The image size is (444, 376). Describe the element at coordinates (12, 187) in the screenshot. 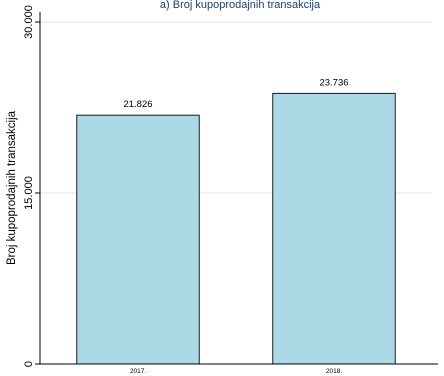

I see `y-axis-label: Broj kupoprodajnih transakcija` at that location.